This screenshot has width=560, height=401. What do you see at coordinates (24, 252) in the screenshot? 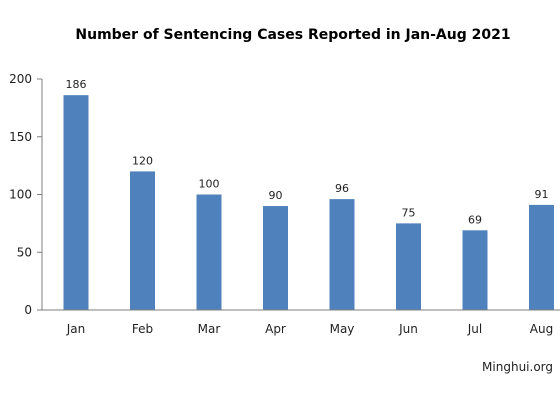
I see `y-tick-label: 50` at bounding box center [24, 252].